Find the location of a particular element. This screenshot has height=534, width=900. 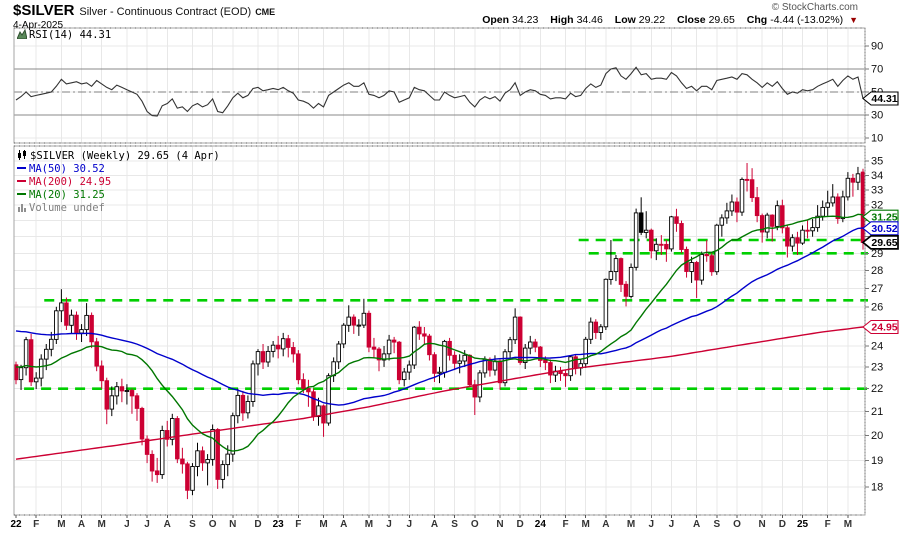

svg-text: 20 is located at coordinates (877, 436).